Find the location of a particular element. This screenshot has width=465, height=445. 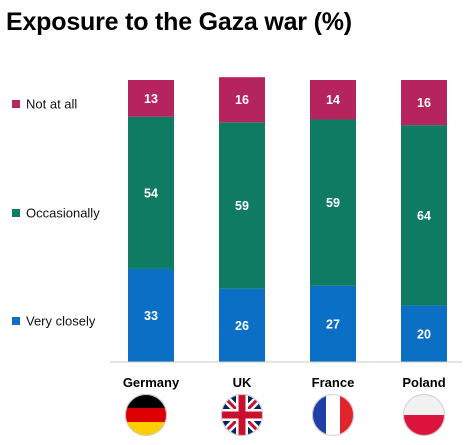

bar-france-not-at-all is located at coordinates (333, 100).